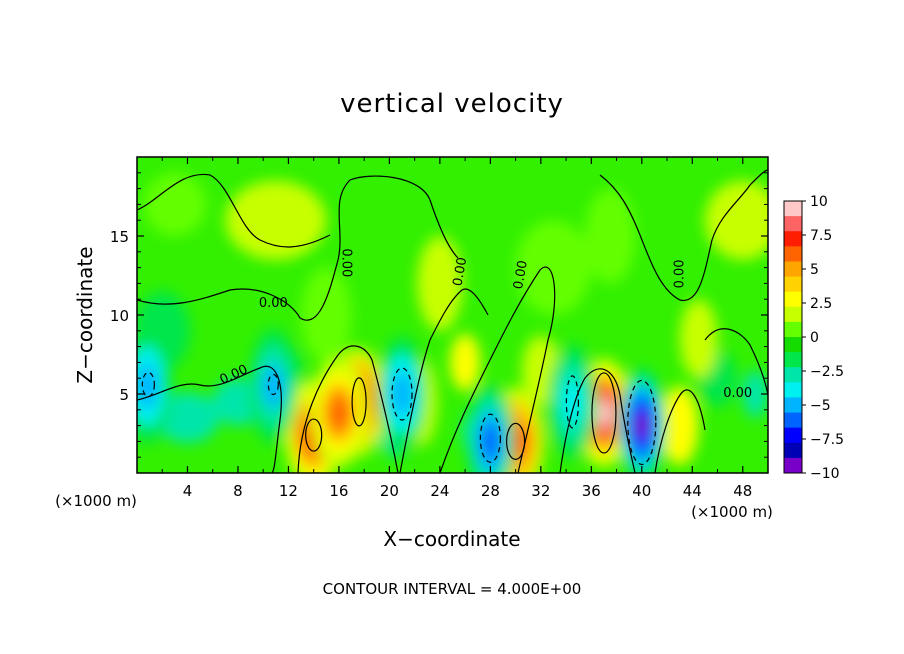  I want to click on x-tick-label: 32, so click(540, 491).